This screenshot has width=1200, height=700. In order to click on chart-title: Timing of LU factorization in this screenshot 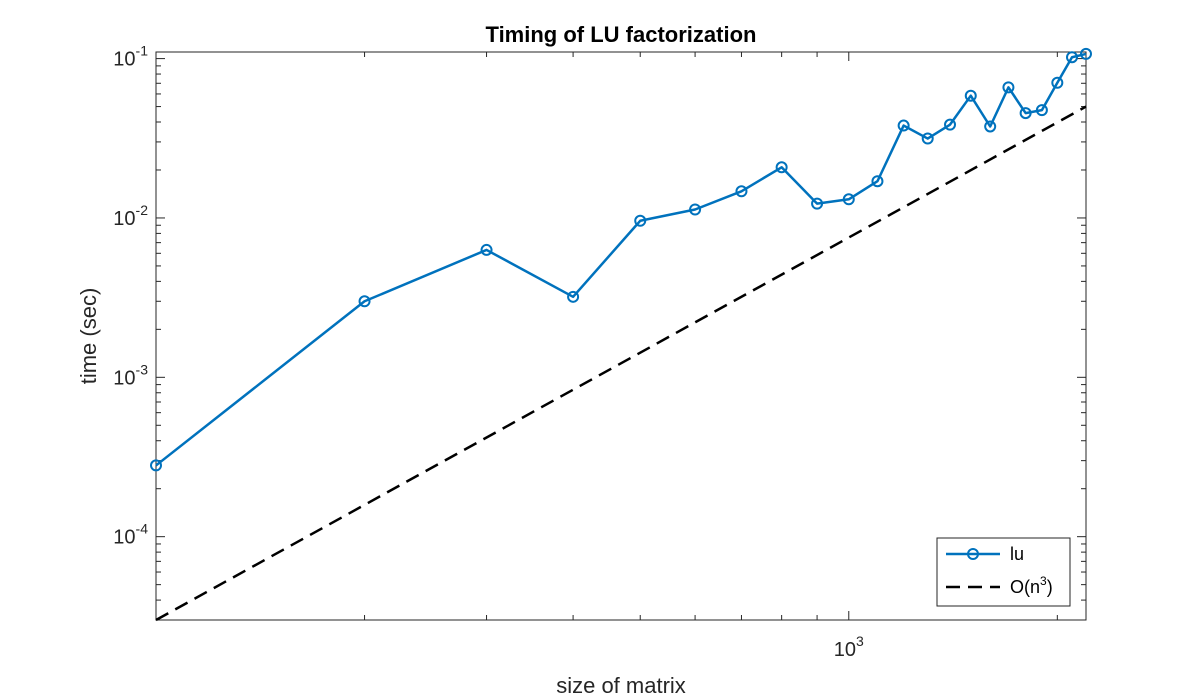, I will do `click(621, 34)`.